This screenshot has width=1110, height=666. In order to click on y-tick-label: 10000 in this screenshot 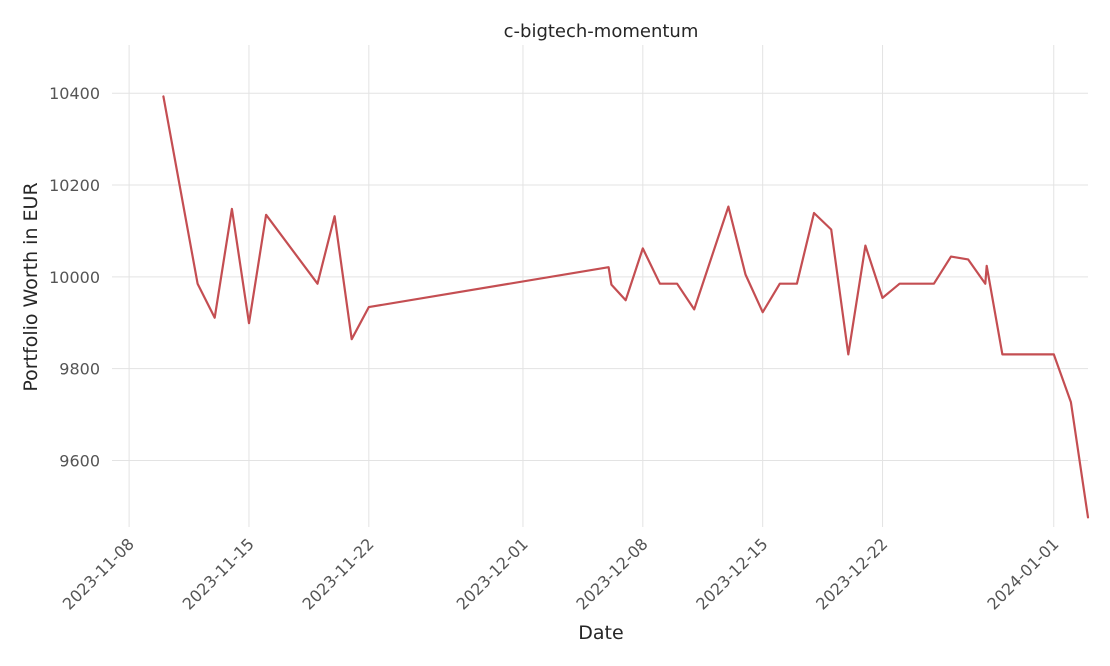, I will do `click(74, 277)`.